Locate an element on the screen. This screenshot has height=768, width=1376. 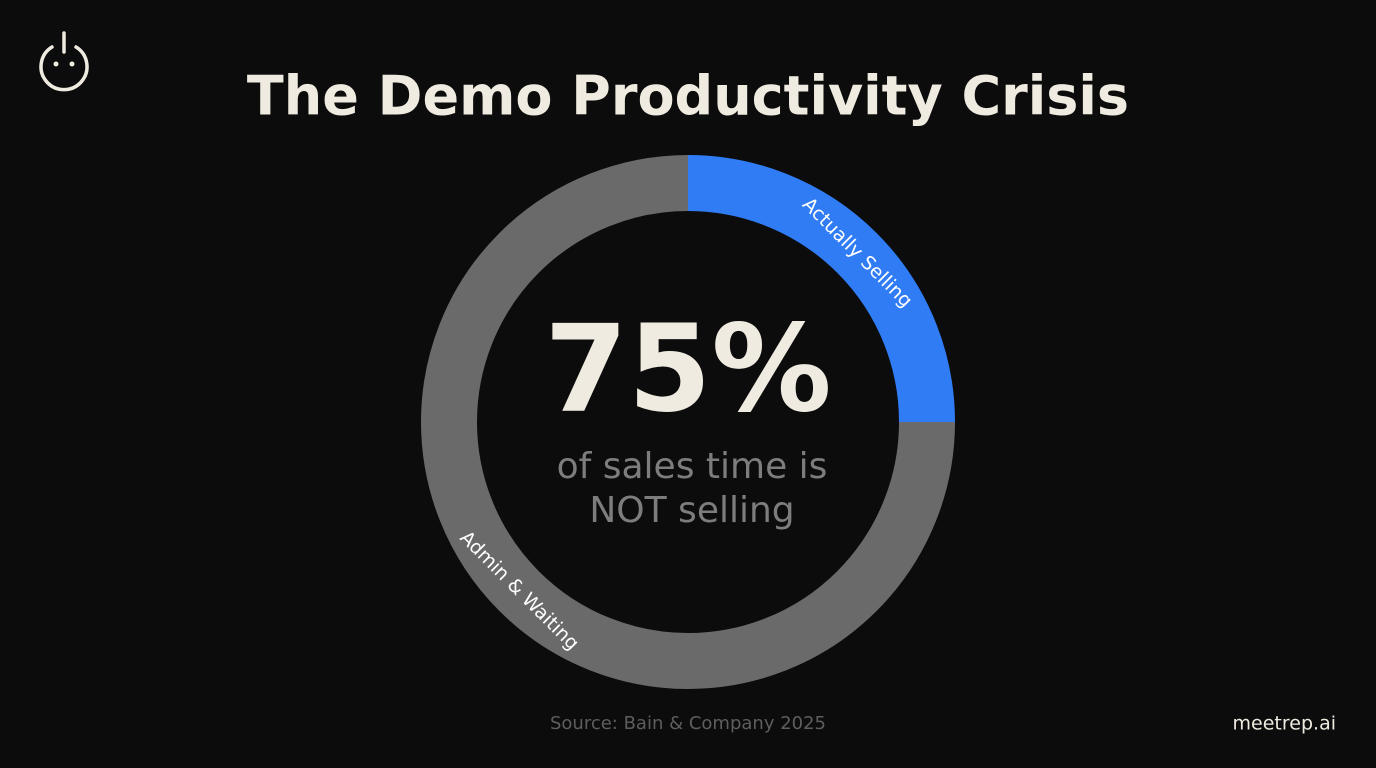
brand: meetrep.ai is located at coordinates (1284, 724).